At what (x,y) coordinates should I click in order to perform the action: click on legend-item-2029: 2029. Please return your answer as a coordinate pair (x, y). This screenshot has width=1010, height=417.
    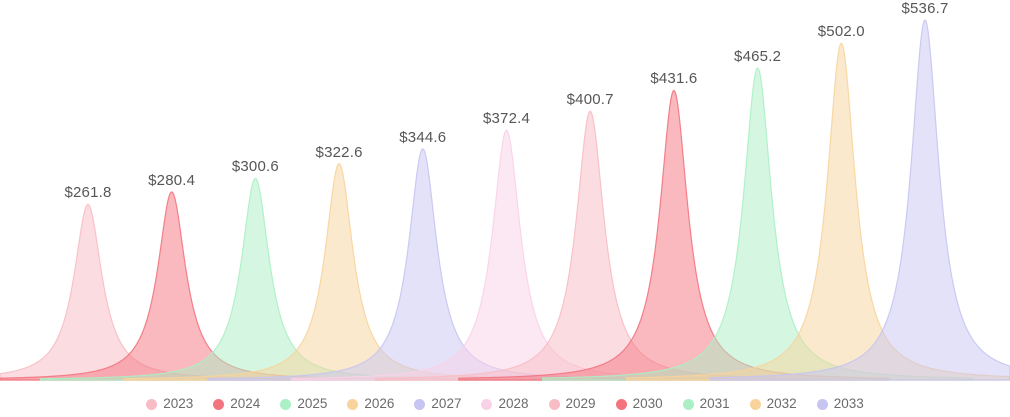
    Looking at the image, I should click on (572, 404).